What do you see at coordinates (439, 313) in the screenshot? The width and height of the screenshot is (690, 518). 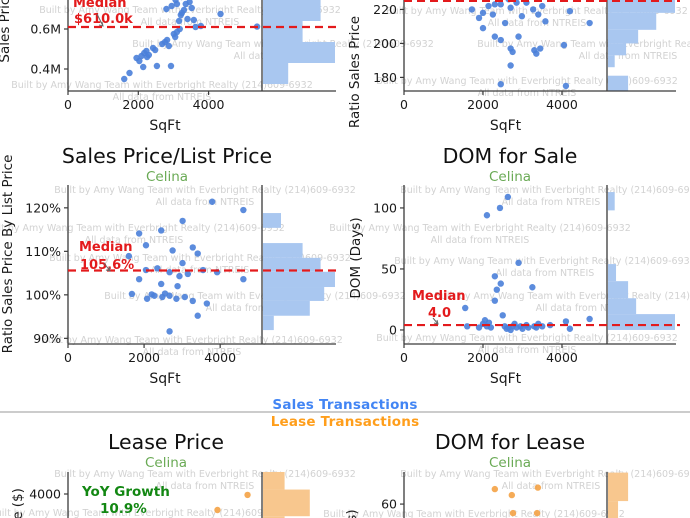 I see `median-value: 4.0` at bounding box center [439, 313].